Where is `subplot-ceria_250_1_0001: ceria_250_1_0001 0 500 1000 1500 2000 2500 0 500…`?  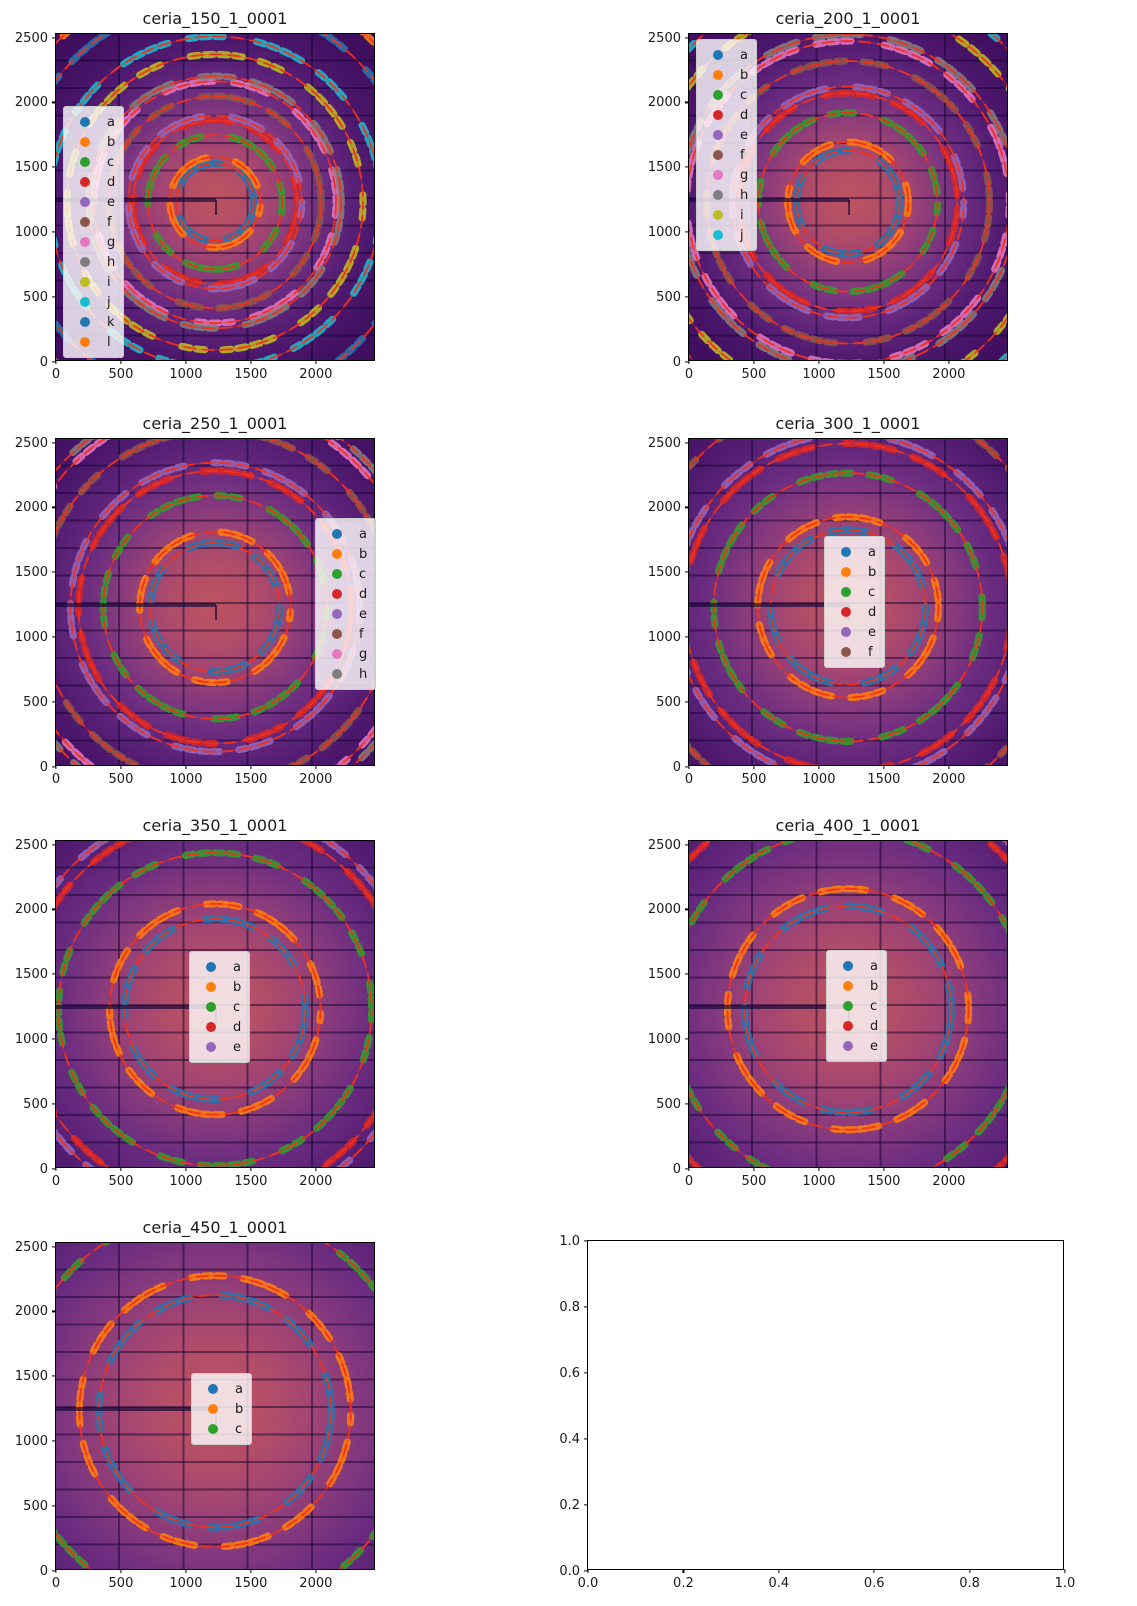
subplot-ceria_250_1_0001: ceria_250_1_0001 0 500 1000 1500 2000 2500 0 500… is located at coordinates (196, 600).